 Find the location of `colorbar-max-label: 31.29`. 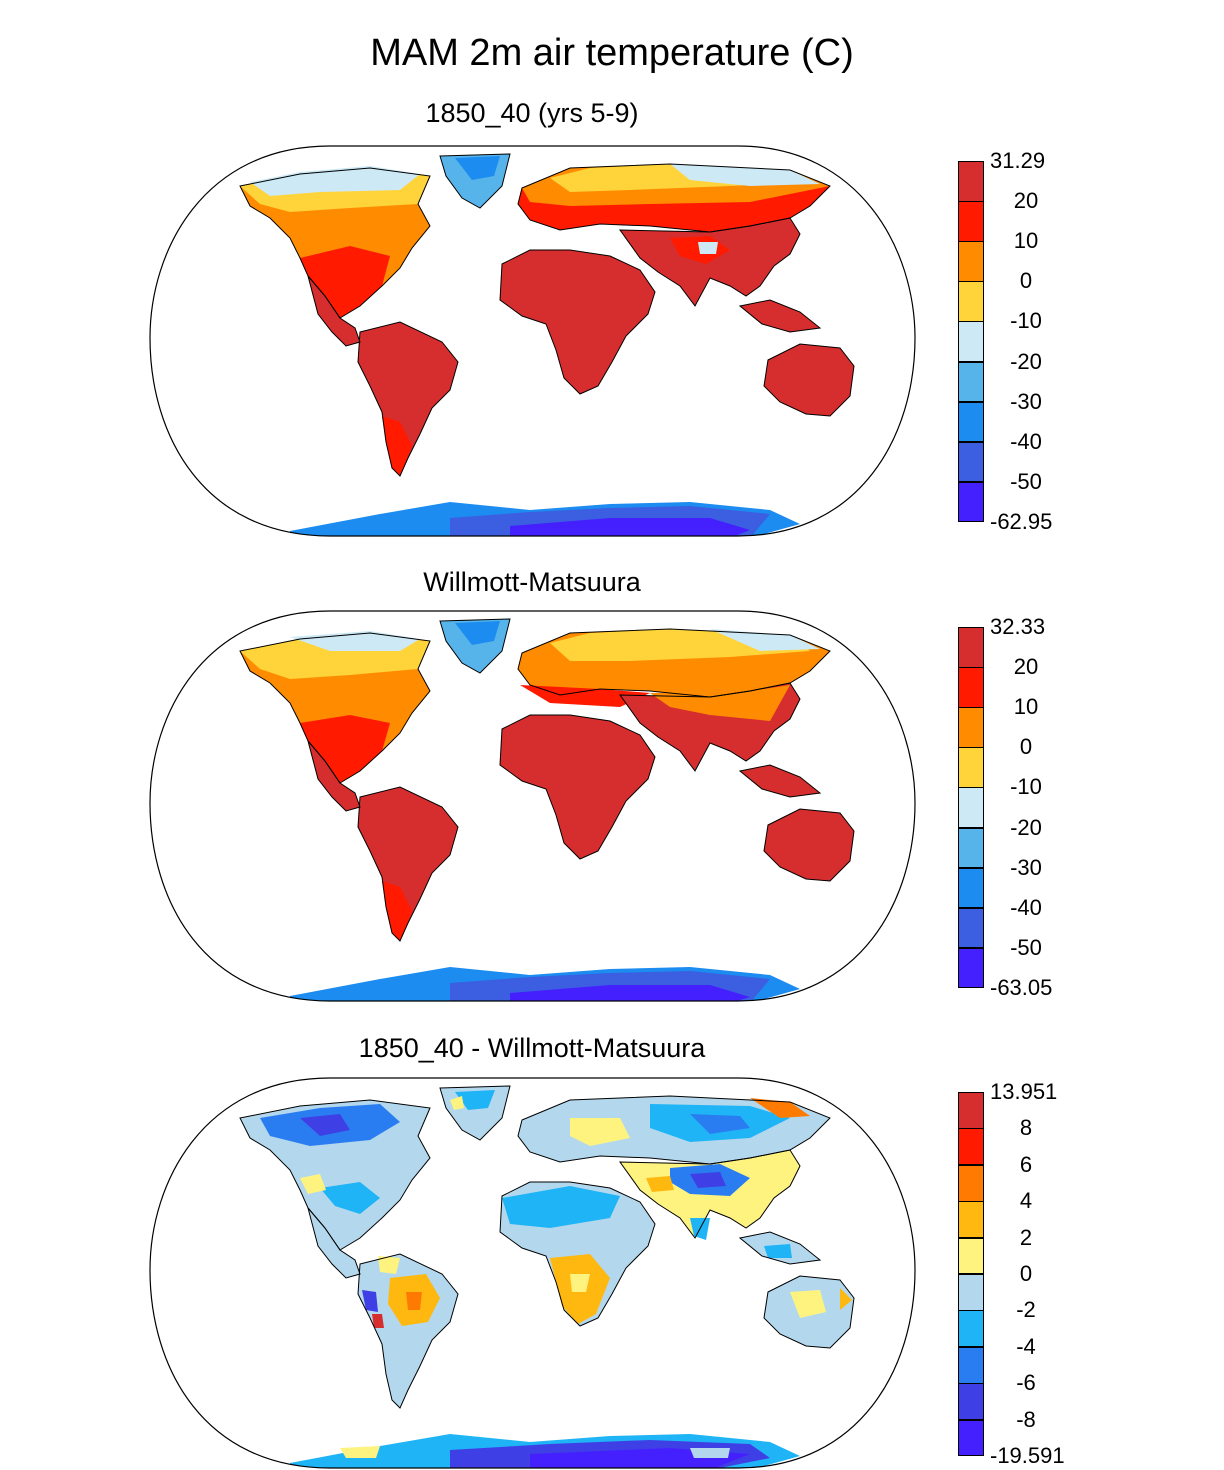

colorbar-max-label: 31.29 is located at coordinates (1018, 160).